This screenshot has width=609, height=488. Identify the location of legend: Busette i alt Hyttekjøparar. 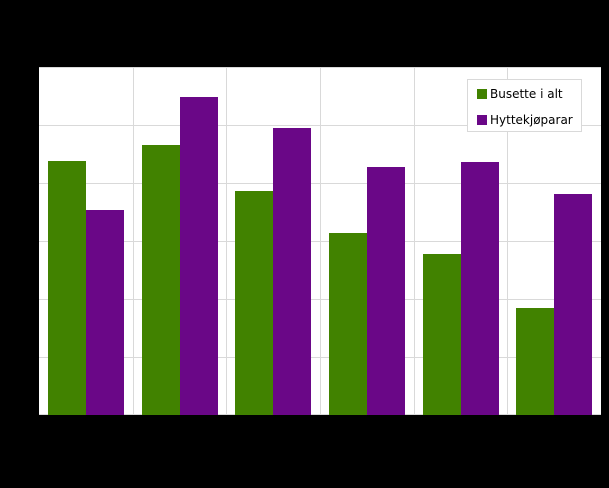
(524, 105).